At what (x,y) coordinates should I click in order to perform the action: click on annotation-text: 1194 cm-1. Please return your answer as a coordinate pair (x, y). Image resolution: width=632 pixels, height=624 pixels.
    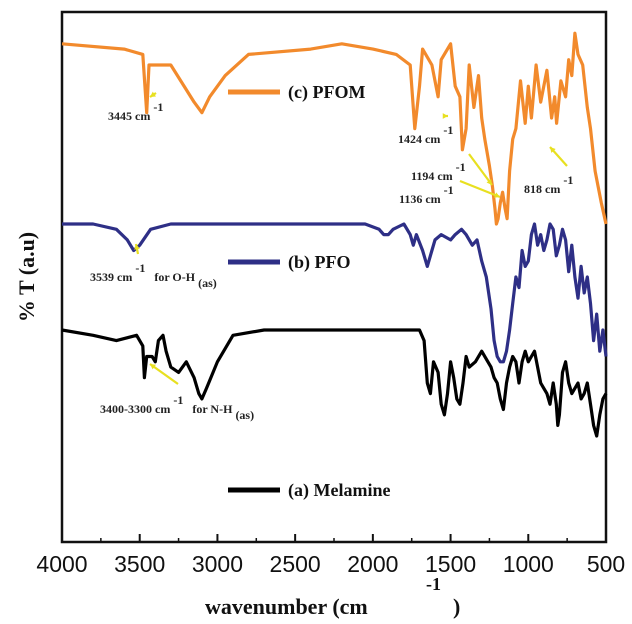
    Looking at the image, I should click on (438, 171).